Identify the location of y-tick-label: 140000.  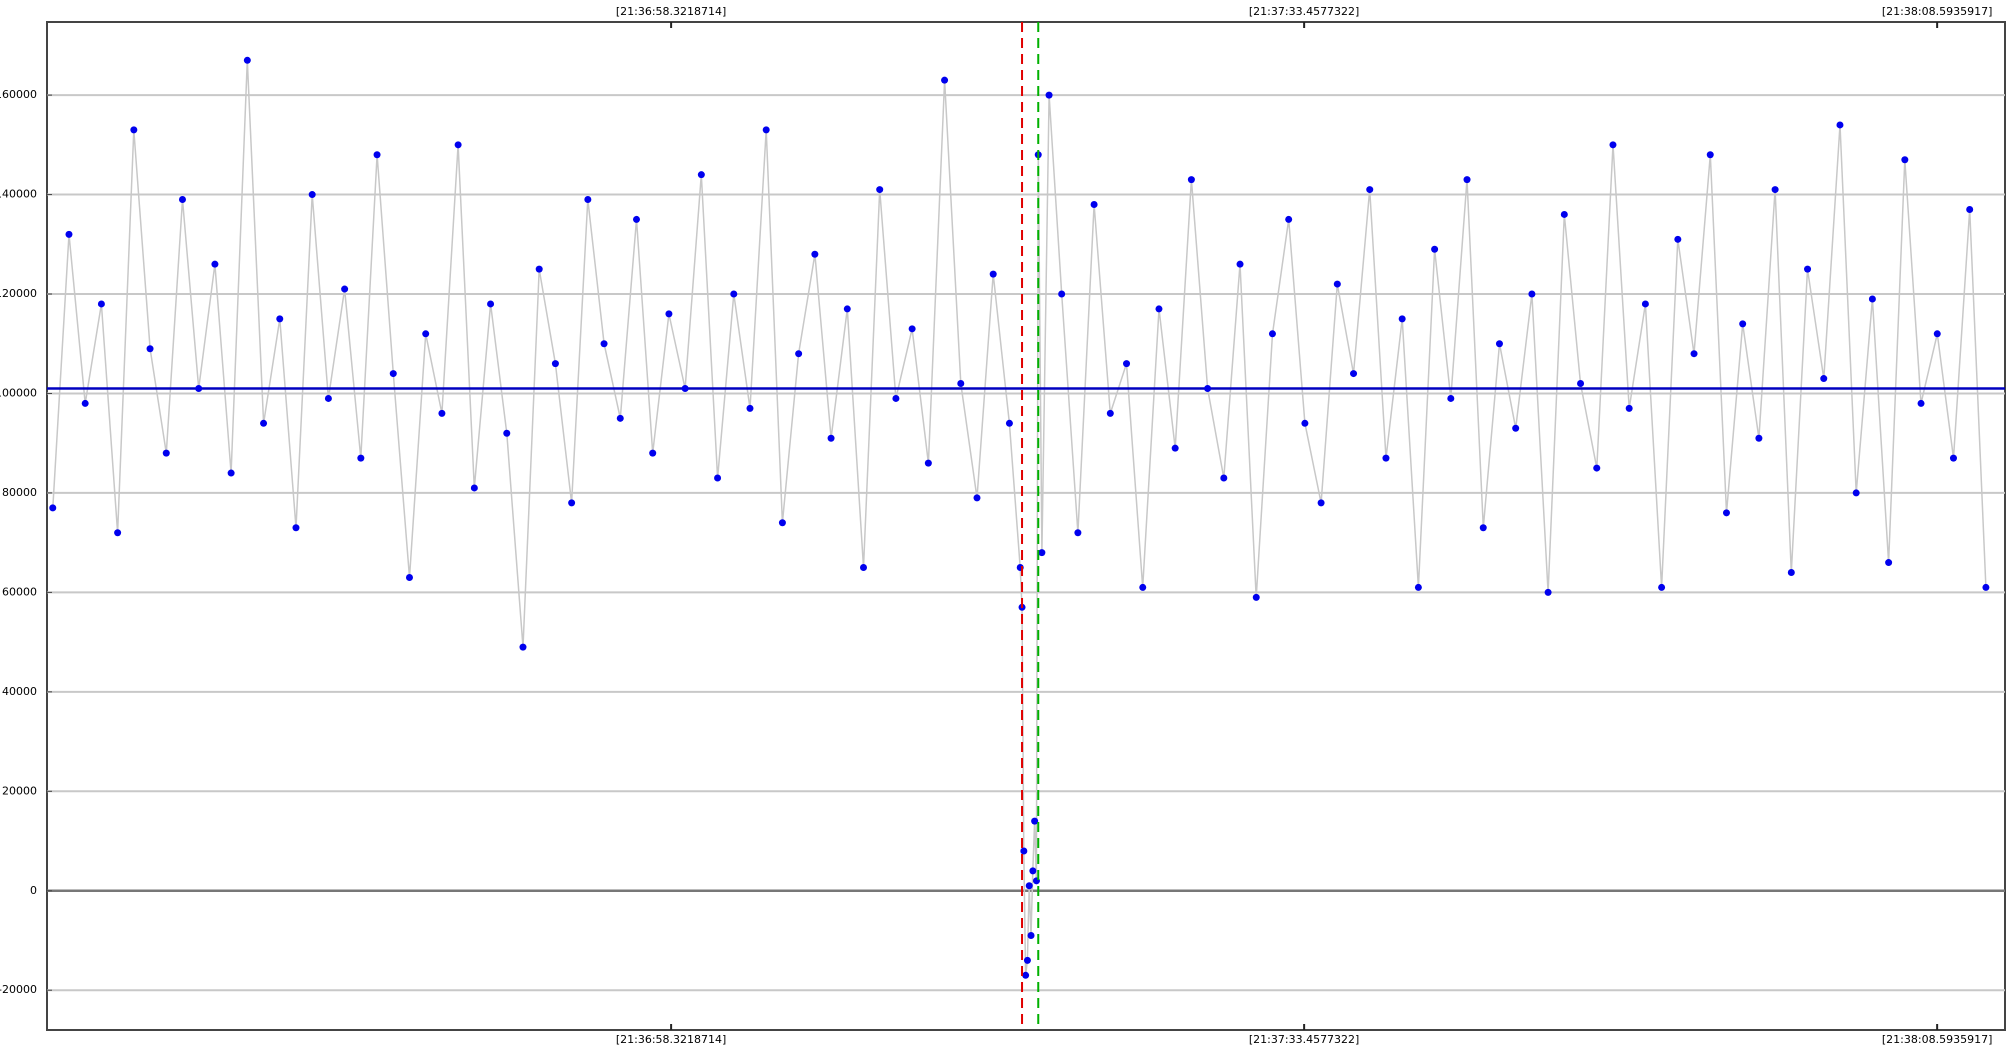
(18, 194).